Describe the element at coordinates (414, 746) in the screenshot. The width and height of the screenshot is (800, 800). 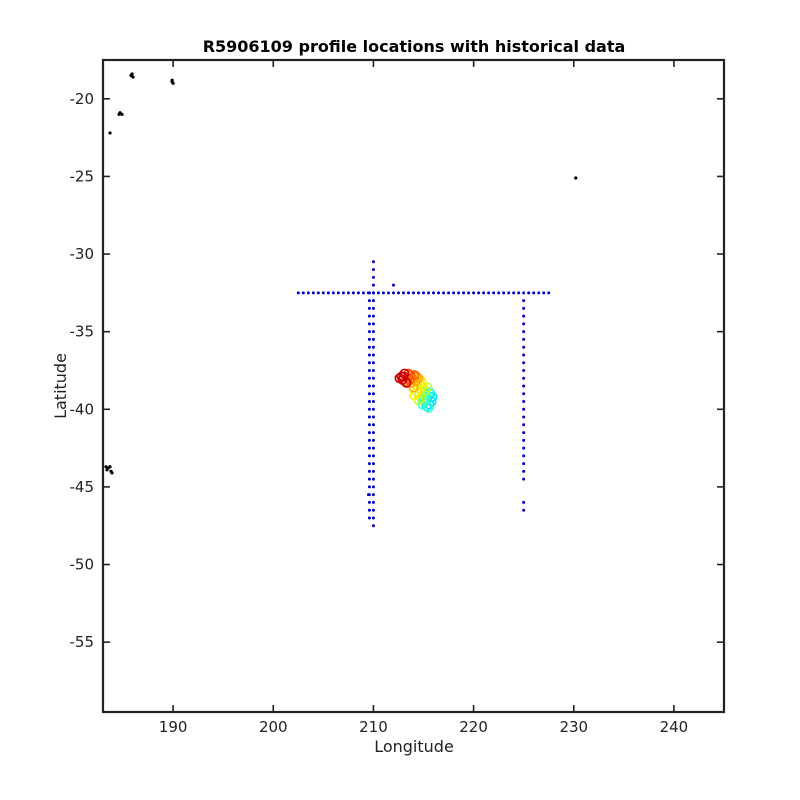
I see `x-axis-label: Longitude` at that location.